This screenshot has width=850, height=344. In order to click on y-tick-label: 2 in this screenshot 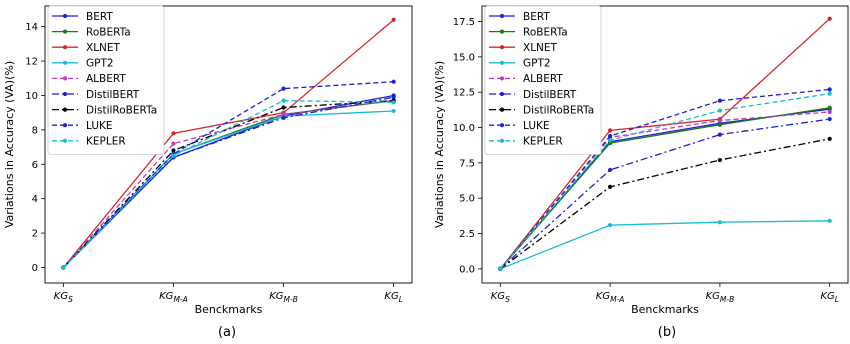, I will do `click(35, 234)`.